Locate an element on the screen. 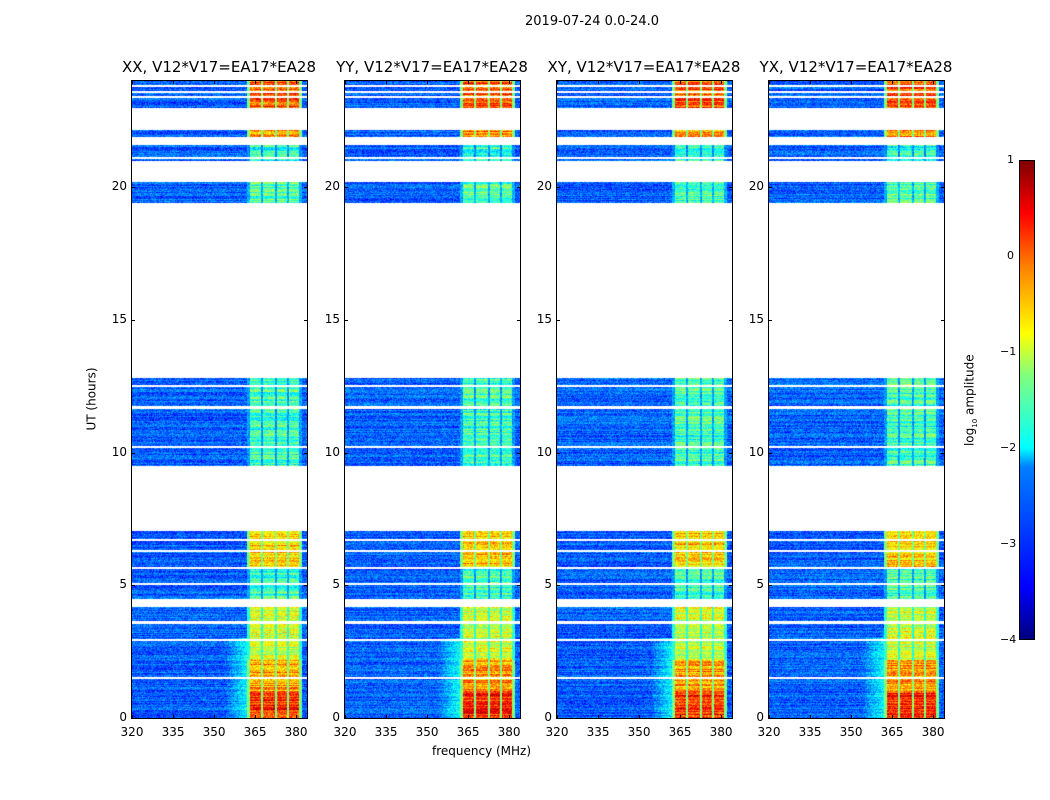 The height and width of the screenshot is (800, 1050). x-axis-label: frequency (MHz) is located at coordinates (482, 751).